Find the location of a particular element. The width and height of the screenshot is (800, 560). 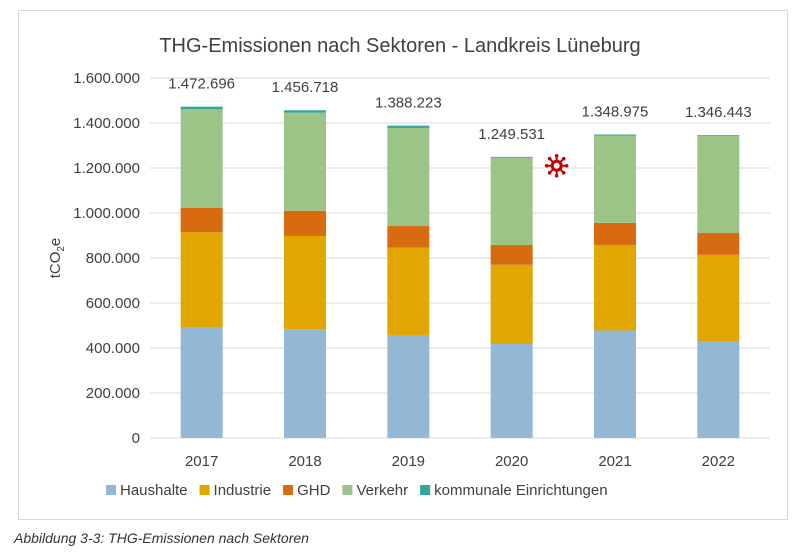

y-tick-label: 1.200.000 is located at coordinates (106, 168).